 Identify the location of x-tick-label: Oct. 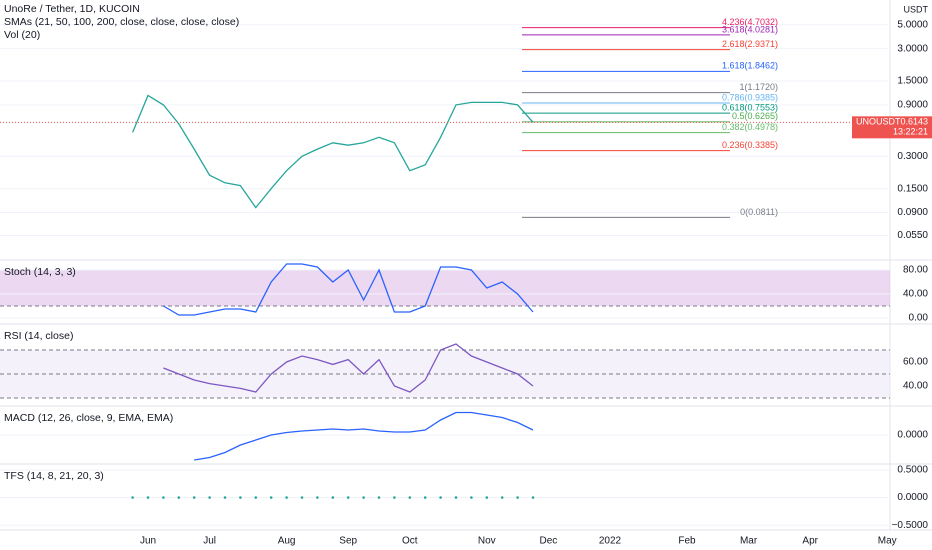
(410, 541).